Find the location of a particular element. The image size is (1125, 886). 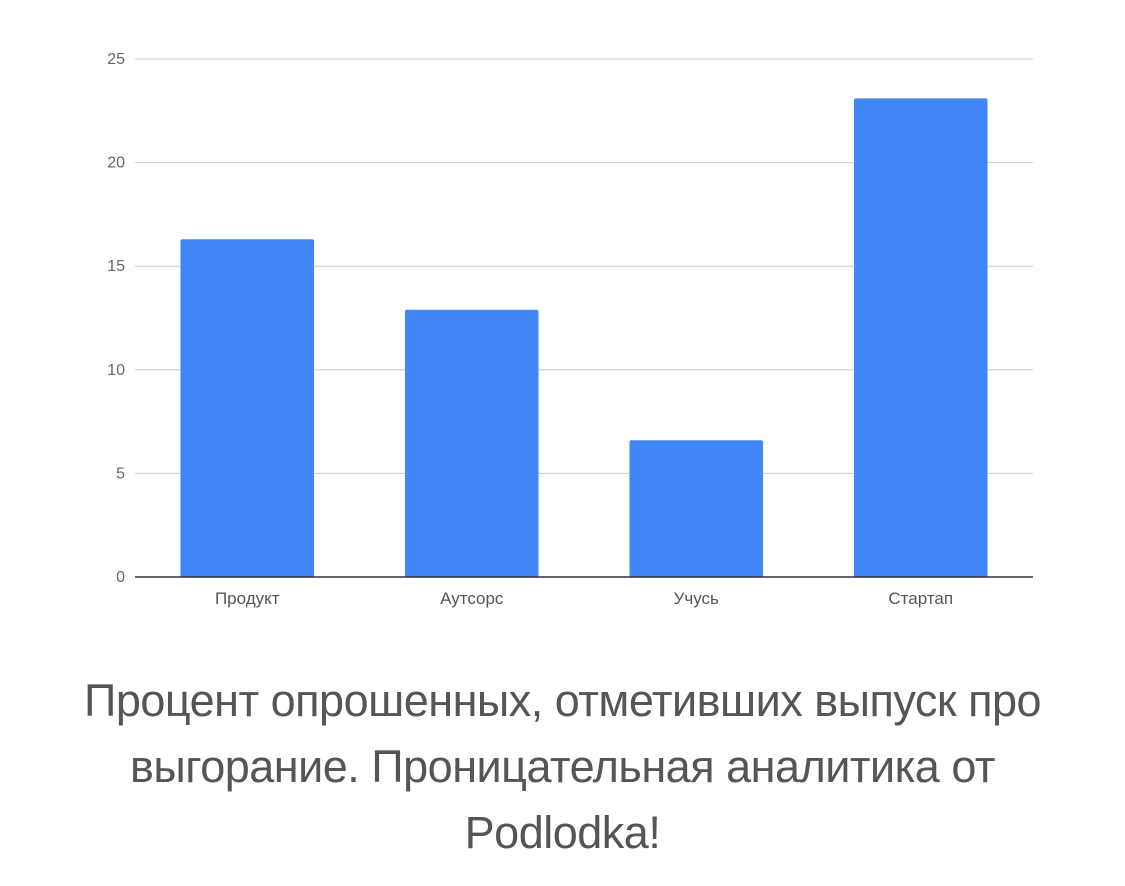

y-tick-label: 15 is located at coordinates (116, 266).